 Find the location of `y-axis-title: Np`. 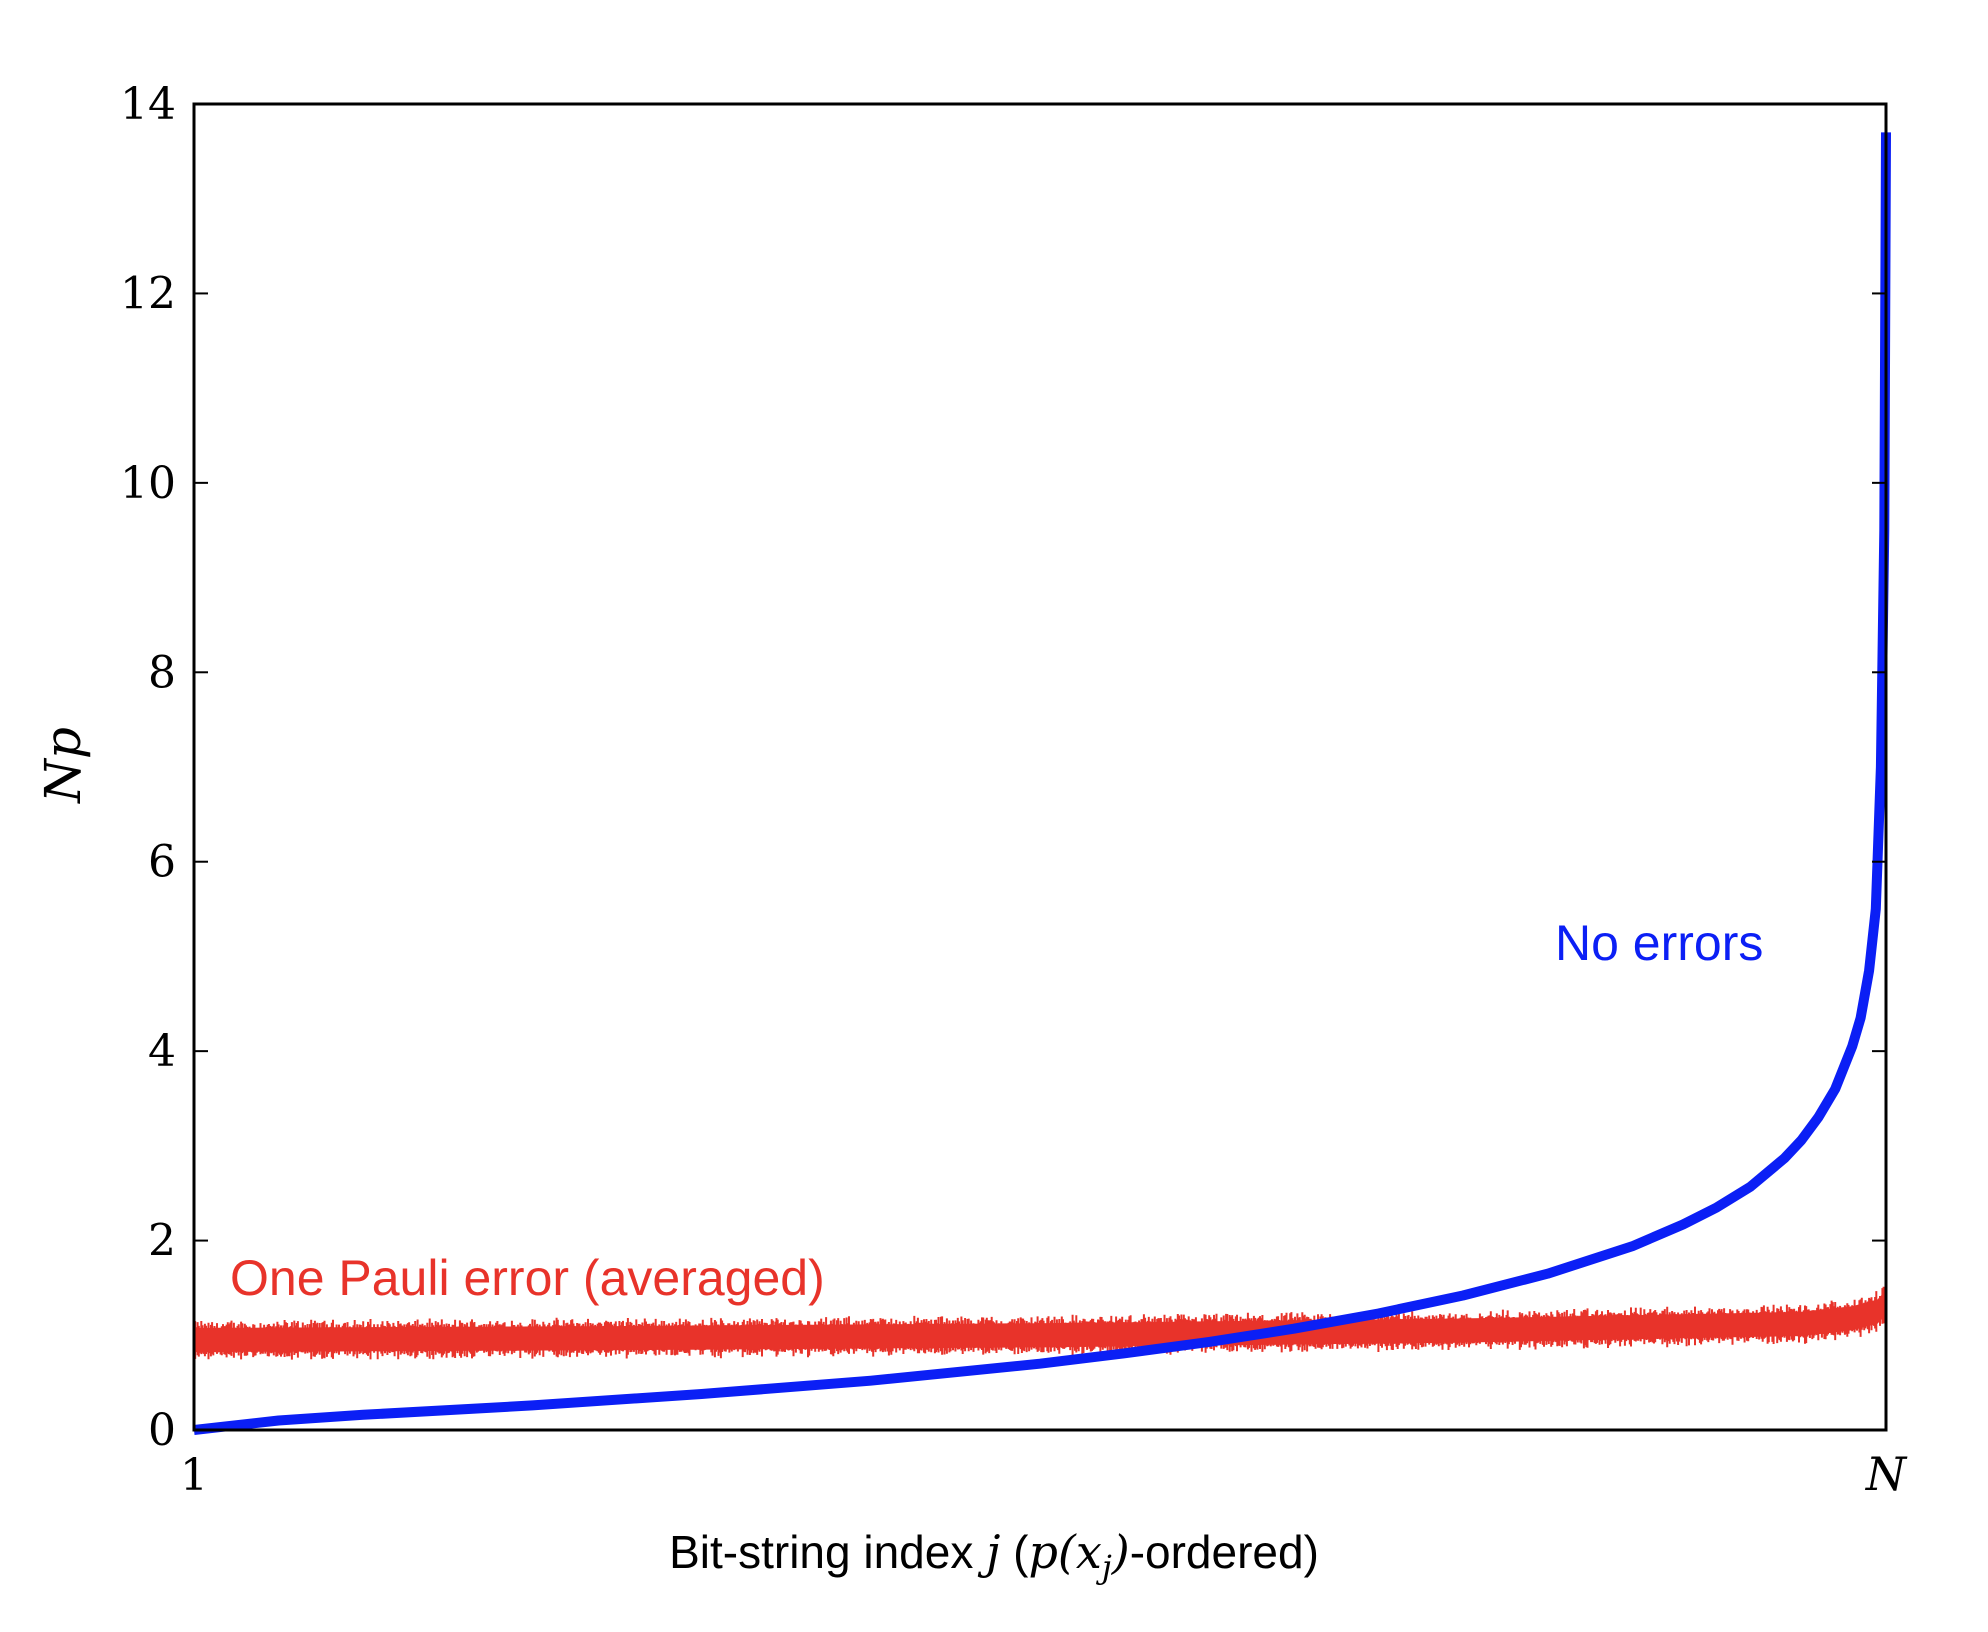

y-axis-title: Np is located at coordinates (63, 765).